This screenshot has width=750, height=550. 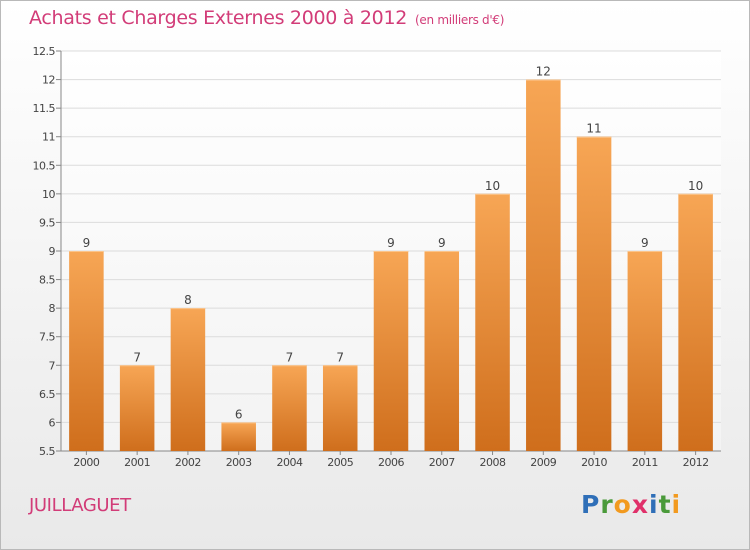 I want to click on y-tick-label: 11, so click(x=48, y=137).